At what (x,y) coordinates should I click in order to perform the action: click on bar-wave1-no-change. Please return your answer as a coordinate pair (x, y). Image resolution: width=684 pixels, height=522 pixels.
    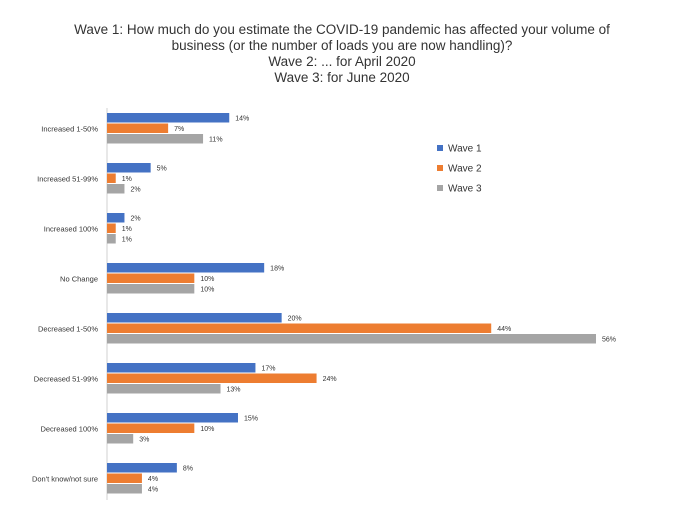
    Looking at the image, I should click on (186, 268).